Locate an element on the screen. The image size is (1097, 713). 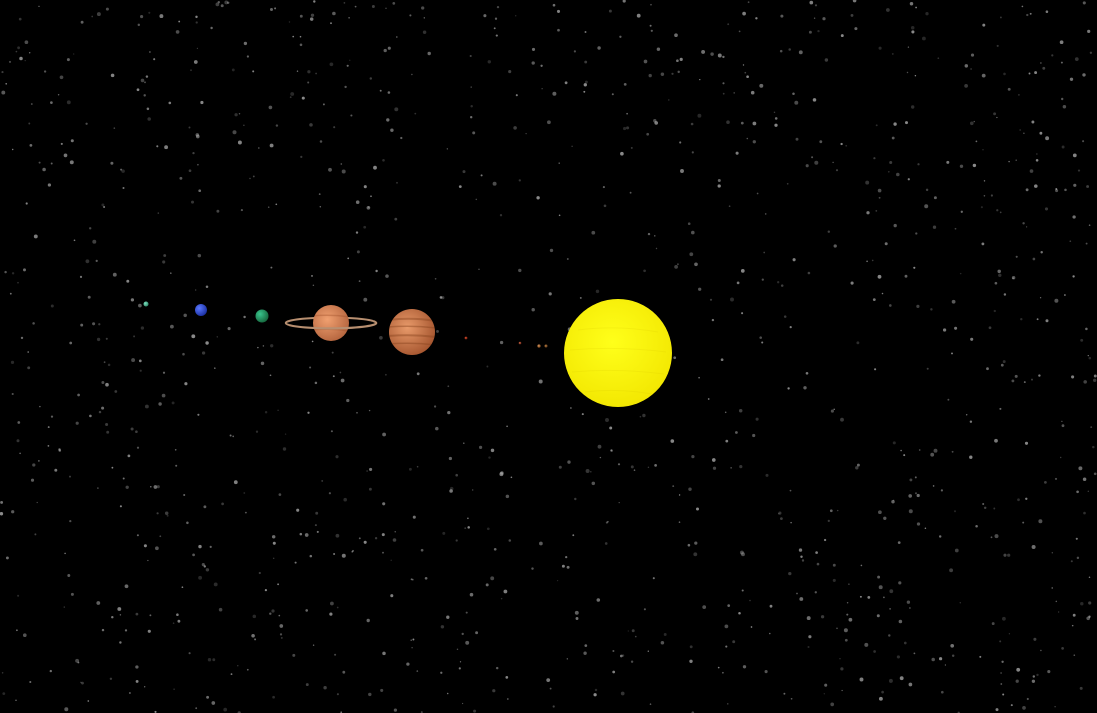
uranus-planet is located at coordinates (262, 316).